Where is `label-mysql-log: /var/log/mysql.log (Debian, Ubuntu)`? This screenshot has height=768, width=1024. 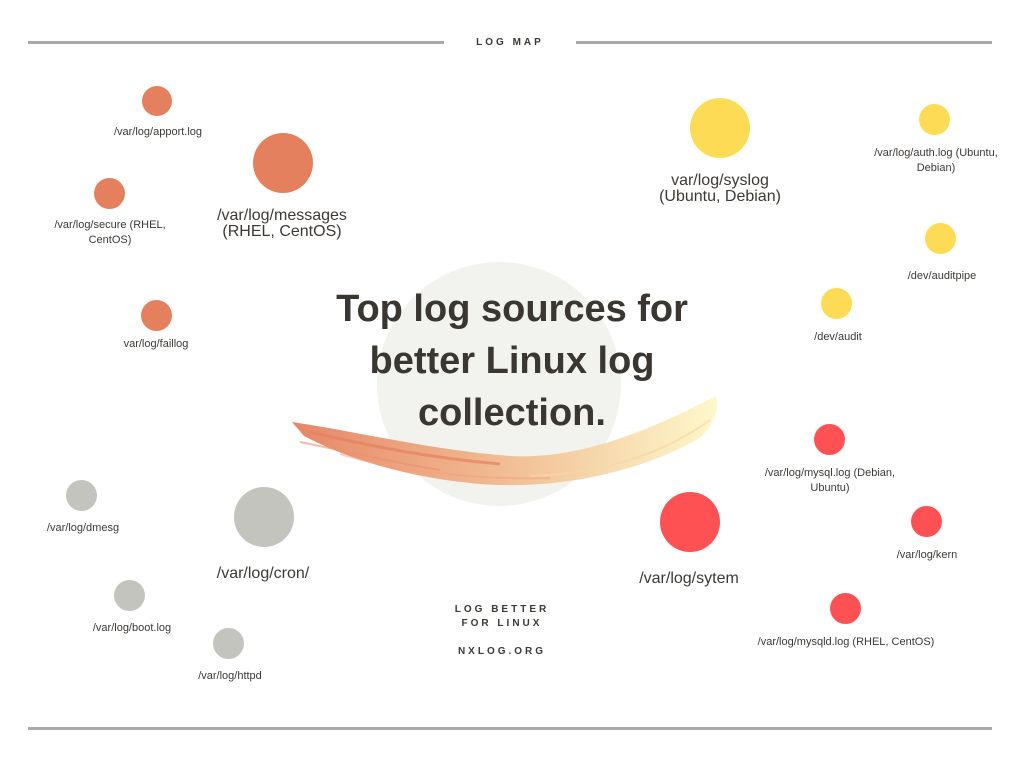
label-mysql-log: /var/log/mysql.log (Debian, Ubuntu) is located at coordinates (830, 480).